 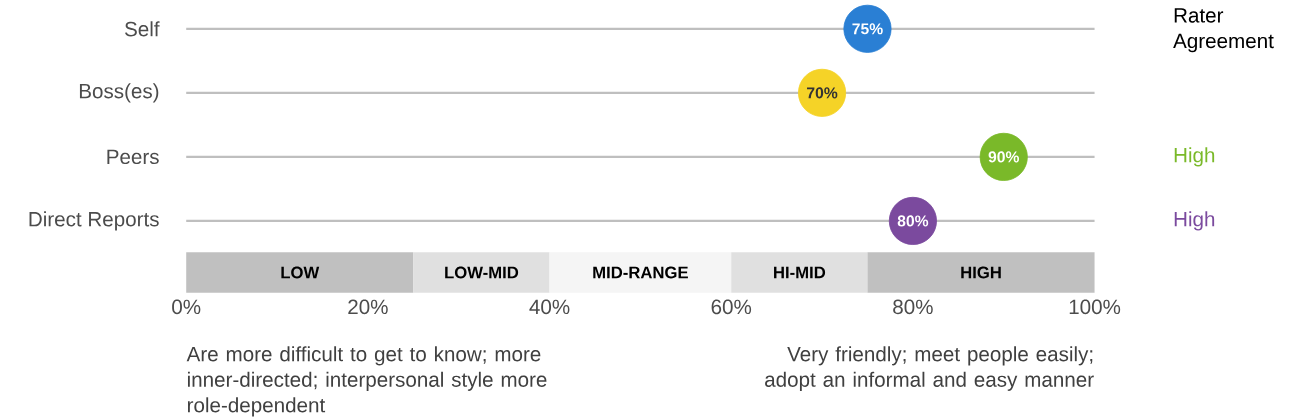 What do you see at coordinates (186, 307) in the screenshot?
I see `x-tick-label: 0%` at bounding box center [186, 307].